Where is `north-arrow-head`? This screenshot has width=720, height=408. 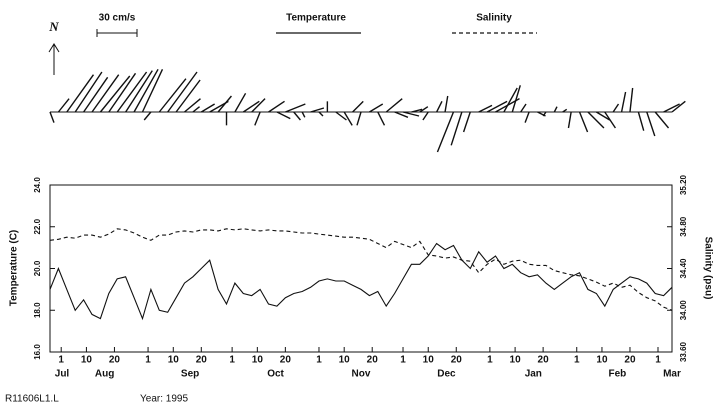
north-arrow-head is located at coordinates (54, 48).